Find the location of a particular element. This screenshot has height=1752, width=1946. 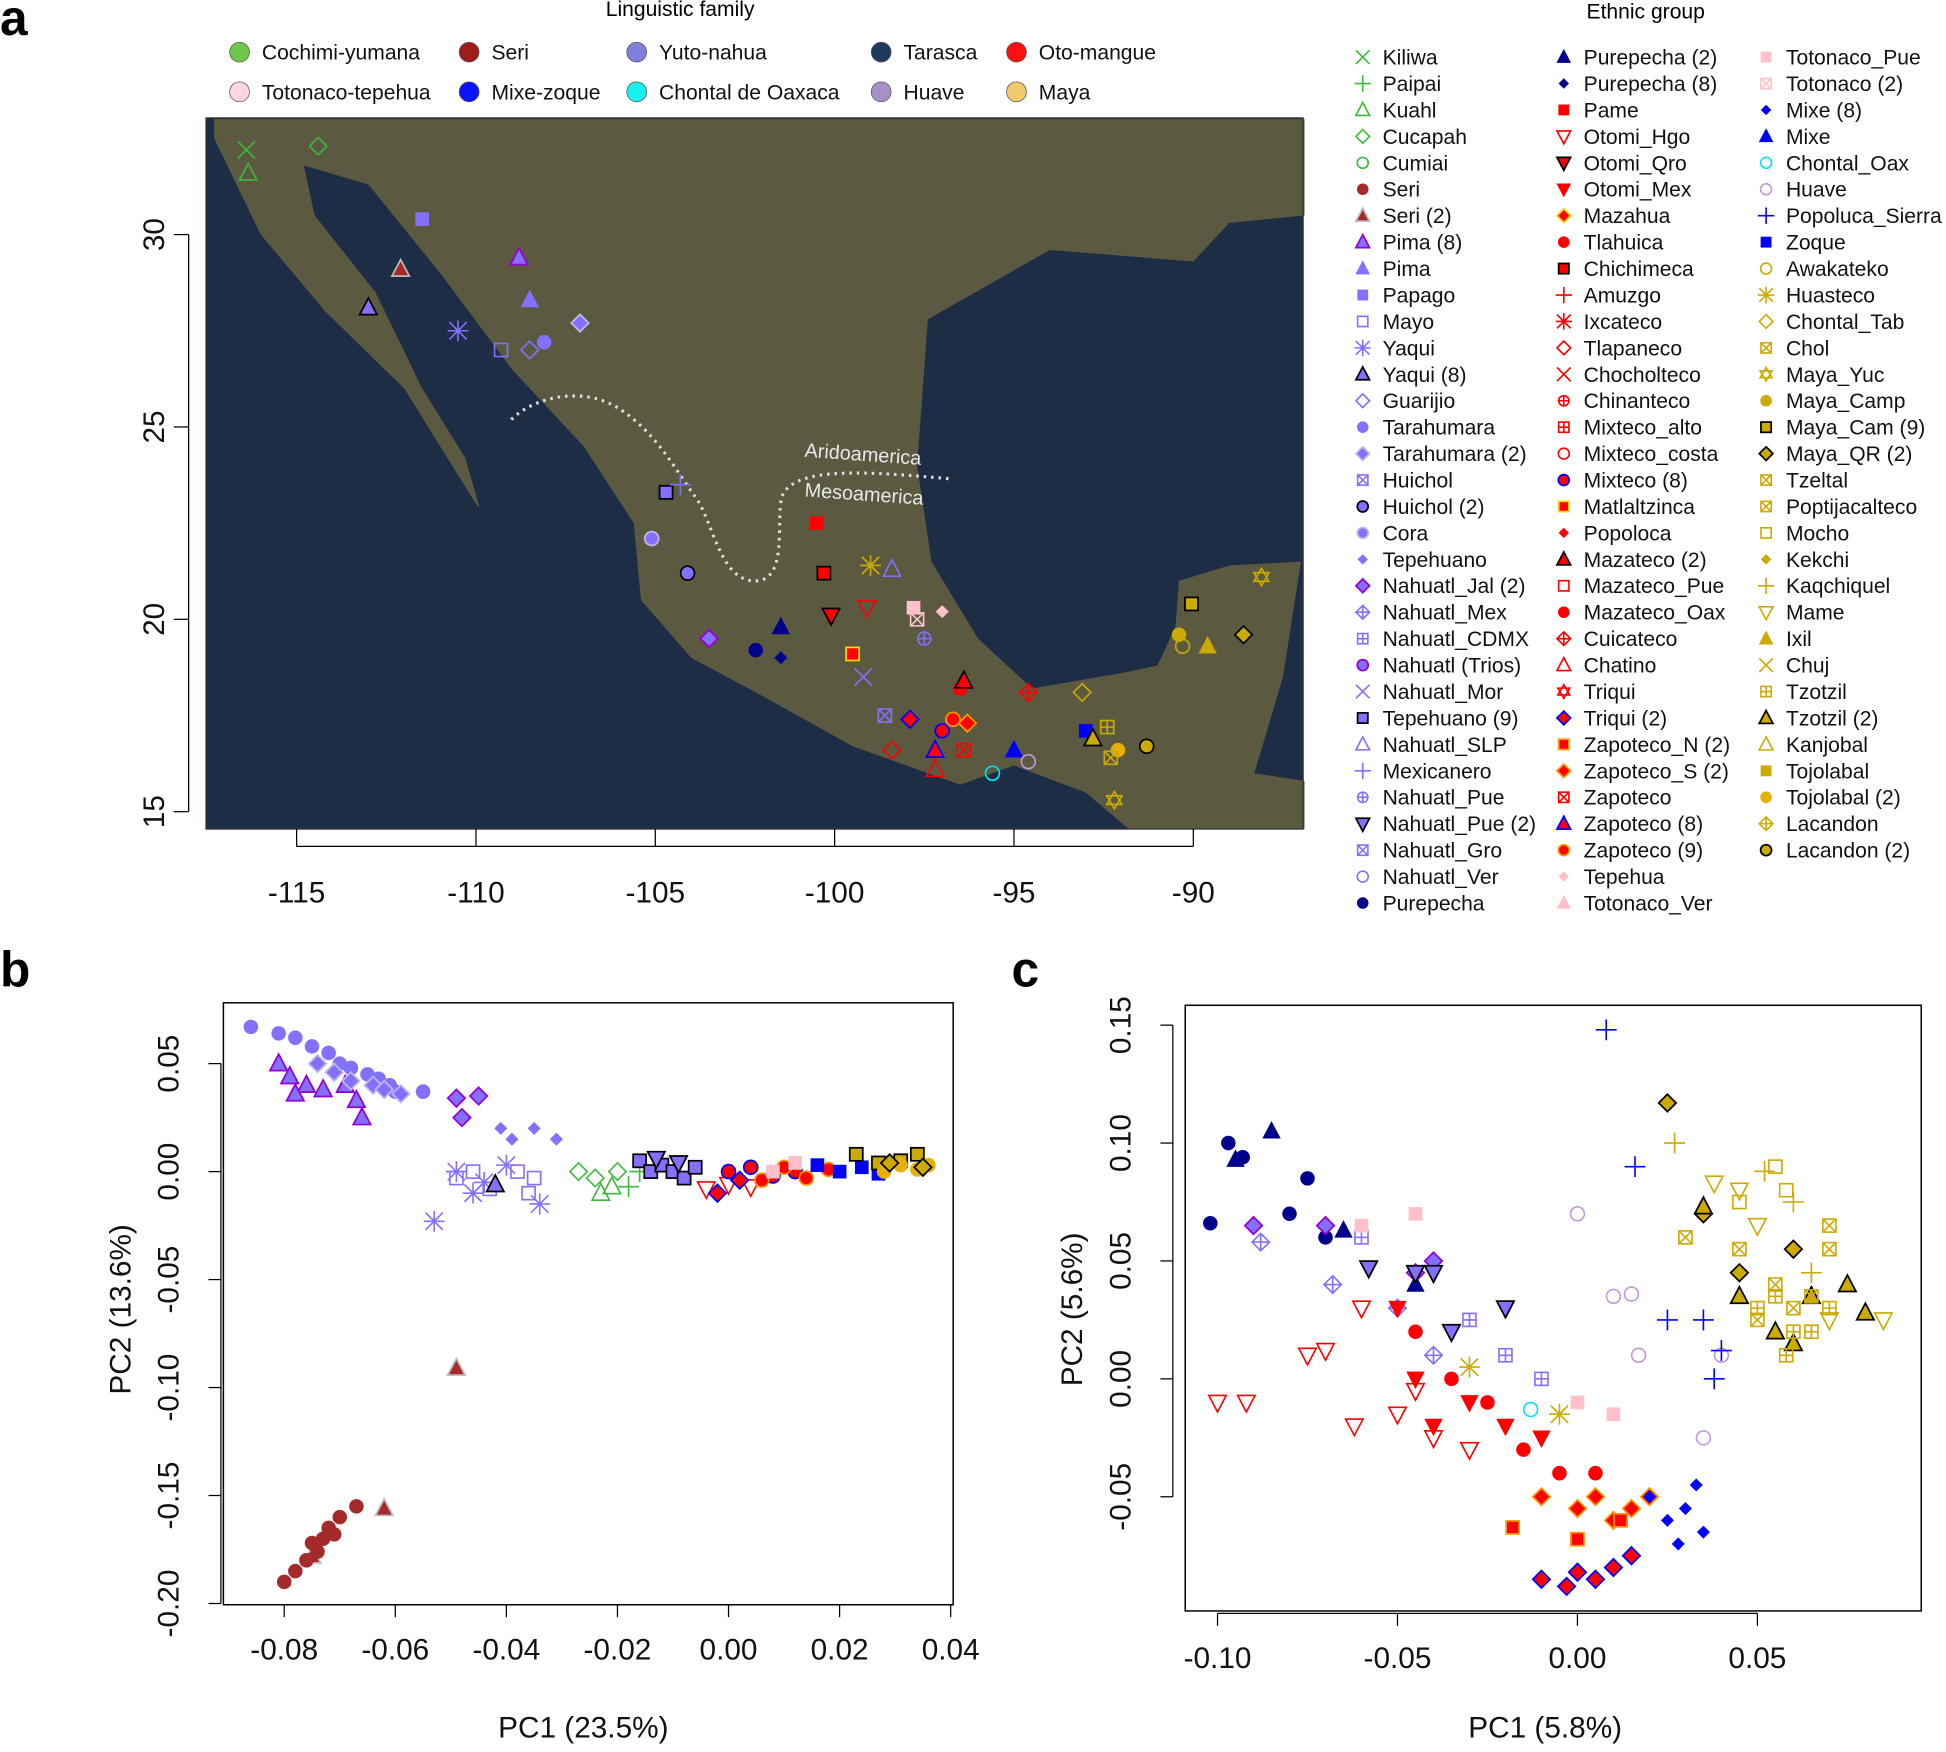

x-tick-label: -0.05 is located at coordinates (1398, 1658).